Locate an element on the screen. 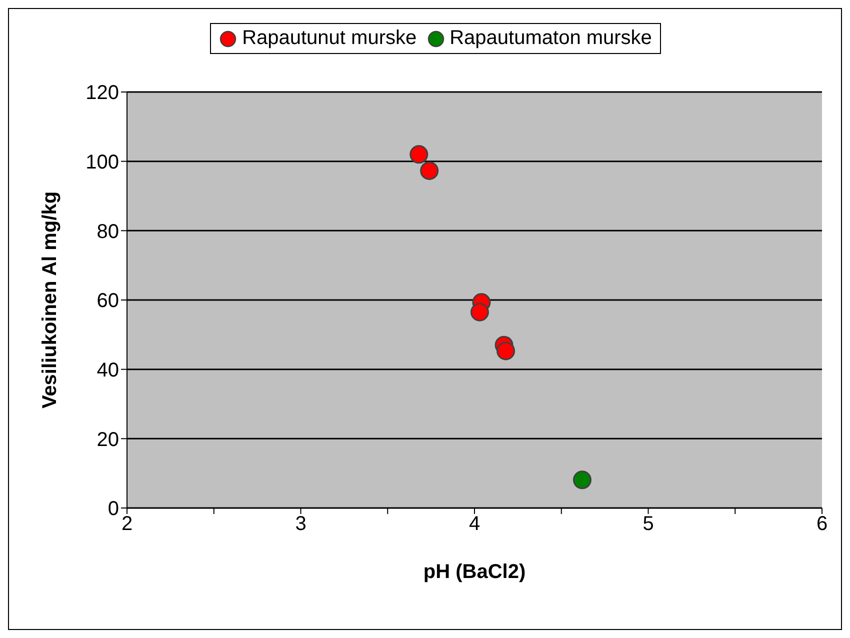 Image resolution: width=850 pixels, height=638 pixels. x-tick-label: 5 is located at coordinates (648, 524).